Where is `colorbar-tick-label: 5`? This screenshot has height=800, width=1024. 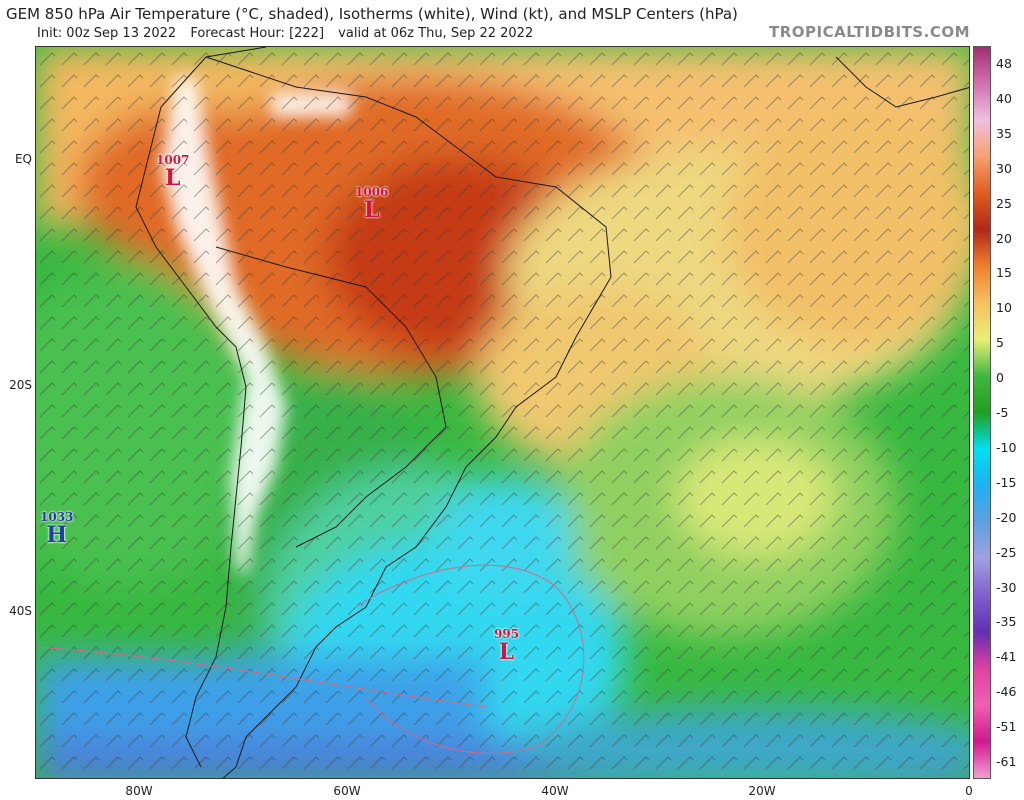 colorbar-tick-label: 5 is located at coordinates (1000, 343).